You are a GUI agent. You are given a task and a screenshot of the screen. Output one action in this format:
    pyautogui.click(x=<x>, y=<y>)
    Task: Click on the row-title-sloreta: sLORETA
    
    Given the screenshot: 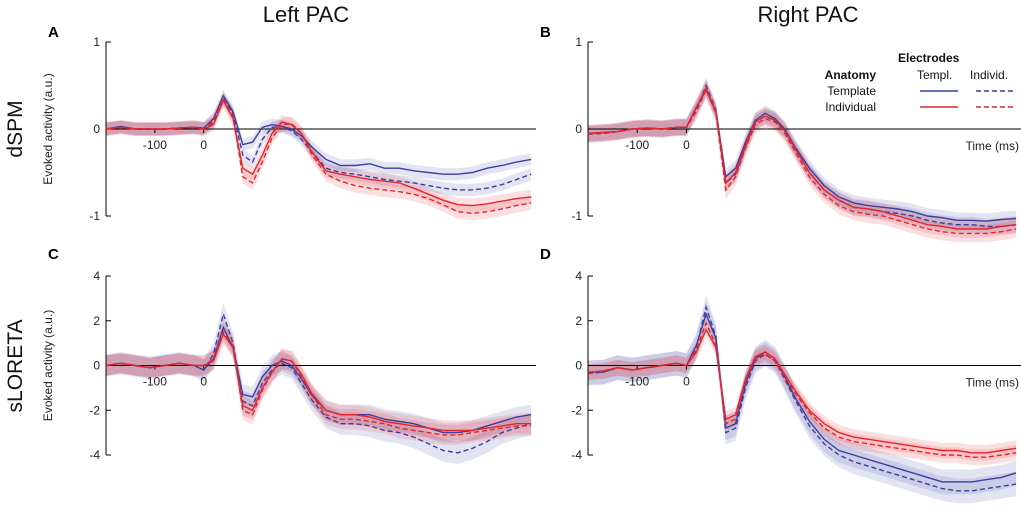 What is the action you would take?
    pyautogui.click(x=15, y=366)
    